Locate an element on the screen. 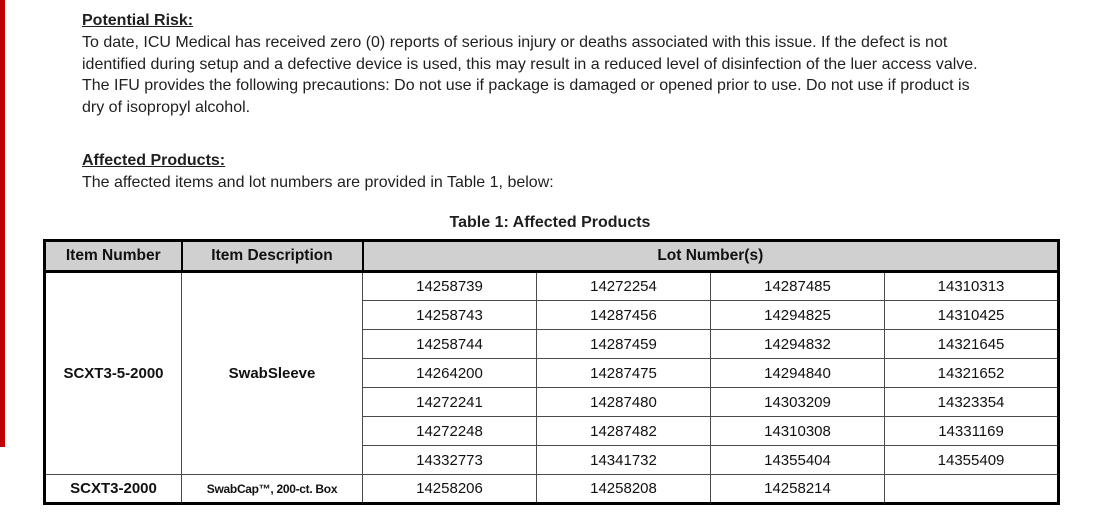 The width and height of the screenshot is (1107, 522). lot-cell: 14272254 is located at coordinates (623, 286).